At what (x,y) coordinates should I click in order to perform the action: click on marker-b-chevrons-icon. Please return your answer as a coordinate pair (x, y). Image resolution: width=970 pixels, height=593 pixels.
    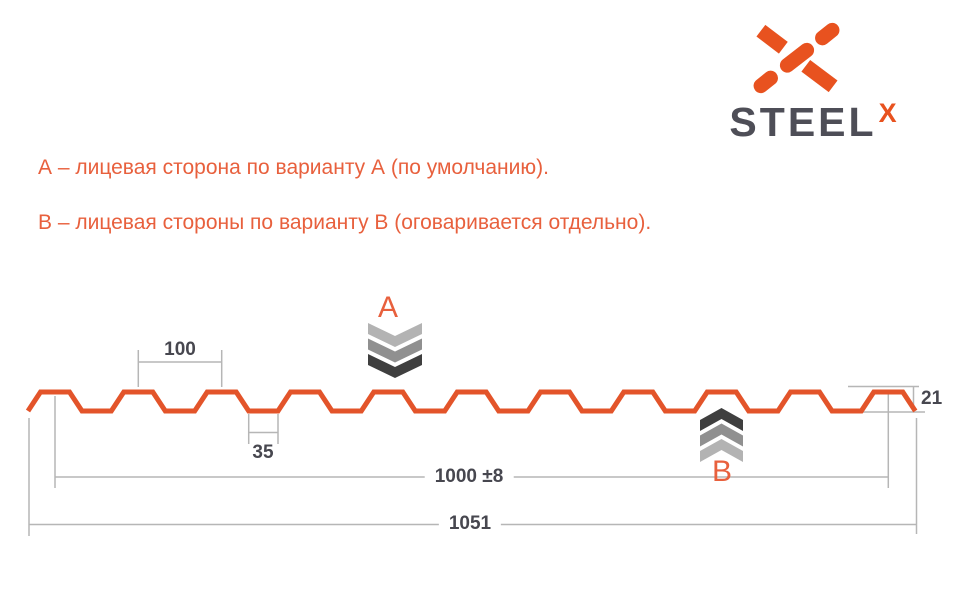
    Looking at the image, I should click on (721, 435).